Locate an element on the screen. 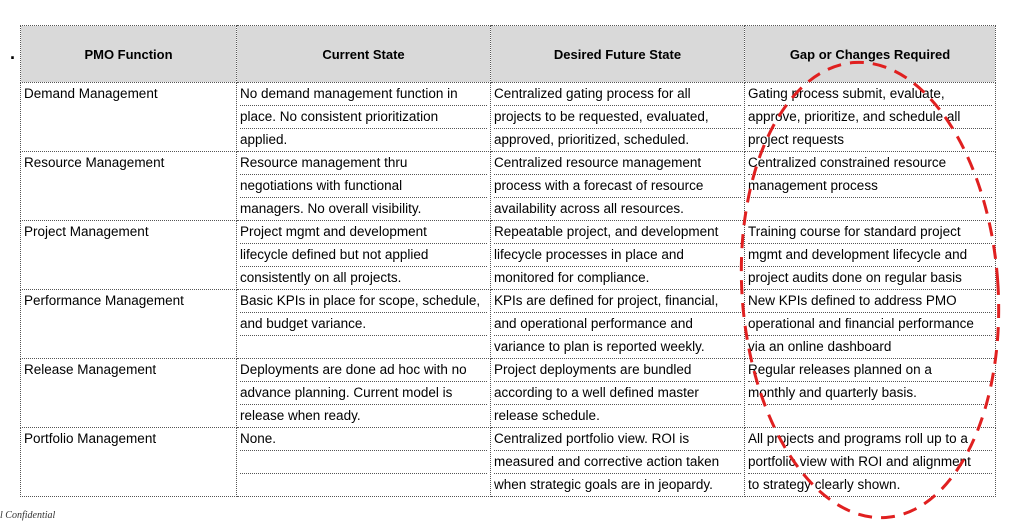 The image size is (1022, 523). cell-text-line: Basic KPIs in place for scope, schedule, is located at coordinates (363, 302).